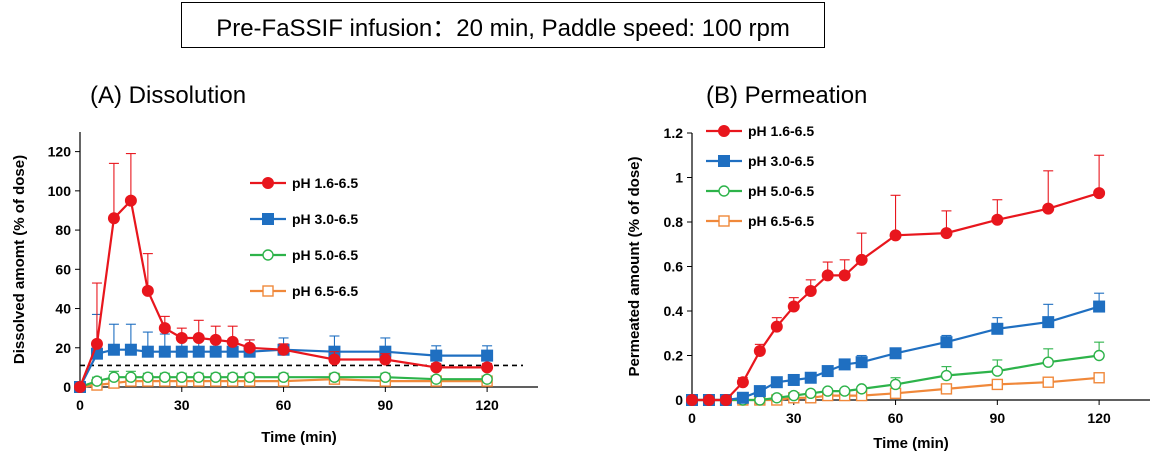  I want to click on permeation-series-line, so click(896, 353).